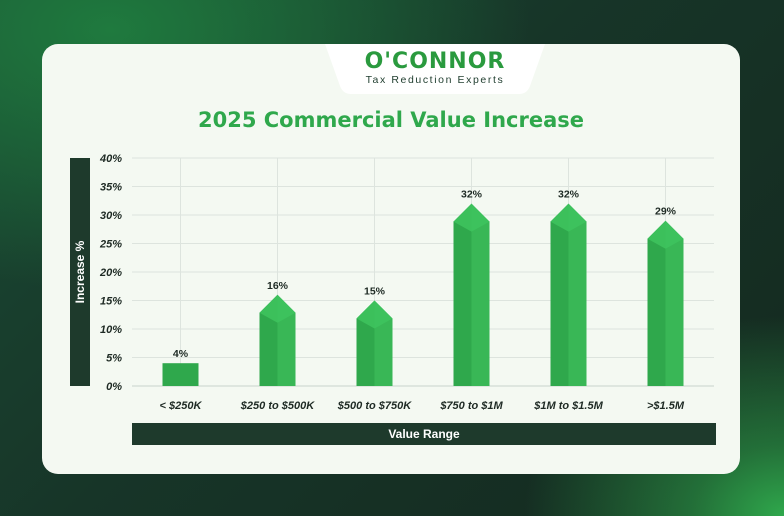 The image size is (784, 516). I want to click on y-tick-label: 0%, so click(114, 387).